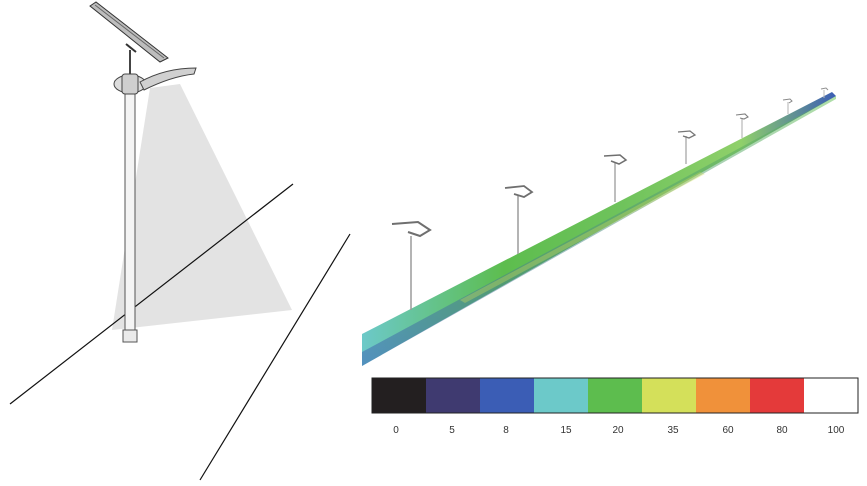 The height and width of the screenshot is (486, 867). What do you see at coordinates (396, 430) in the screenshot?
I see `legend-label-0: 0` at bounding box center [396, 430].